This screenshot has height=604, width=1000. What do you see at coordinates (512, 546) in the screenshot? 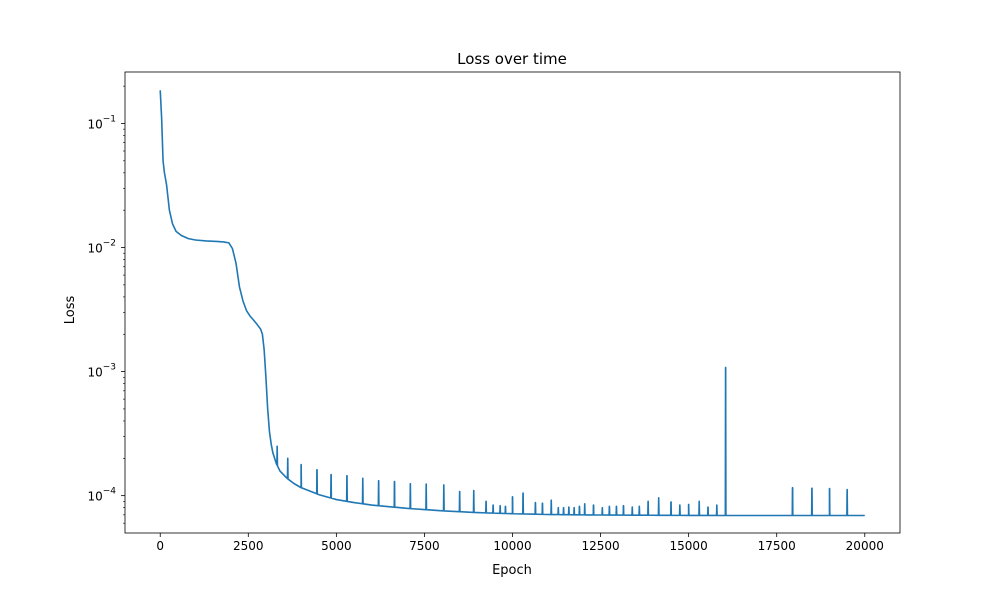
I see `x-tick-label: 10000` at bounding box center [512, 546].